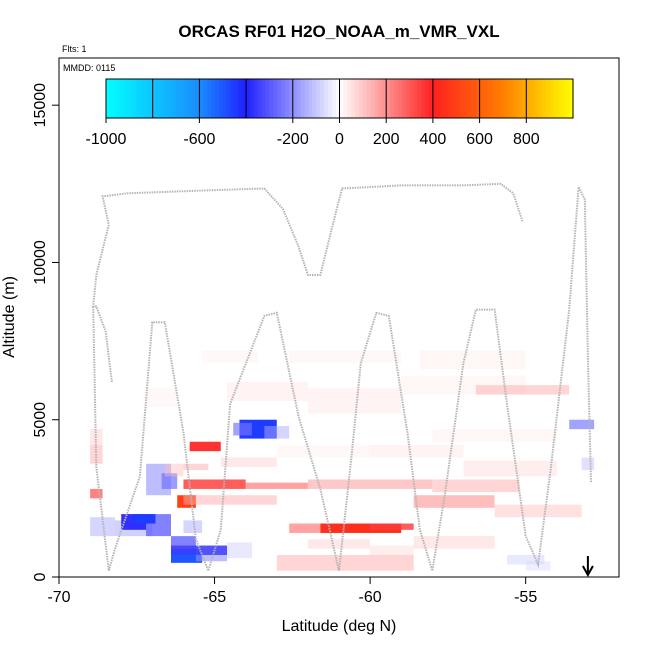 This screenshot has width=650, height=650. What do you see at coordinates (588, 566) in the screenshot?
I see `down-arrow-icon` at bounding box center [588, 566].